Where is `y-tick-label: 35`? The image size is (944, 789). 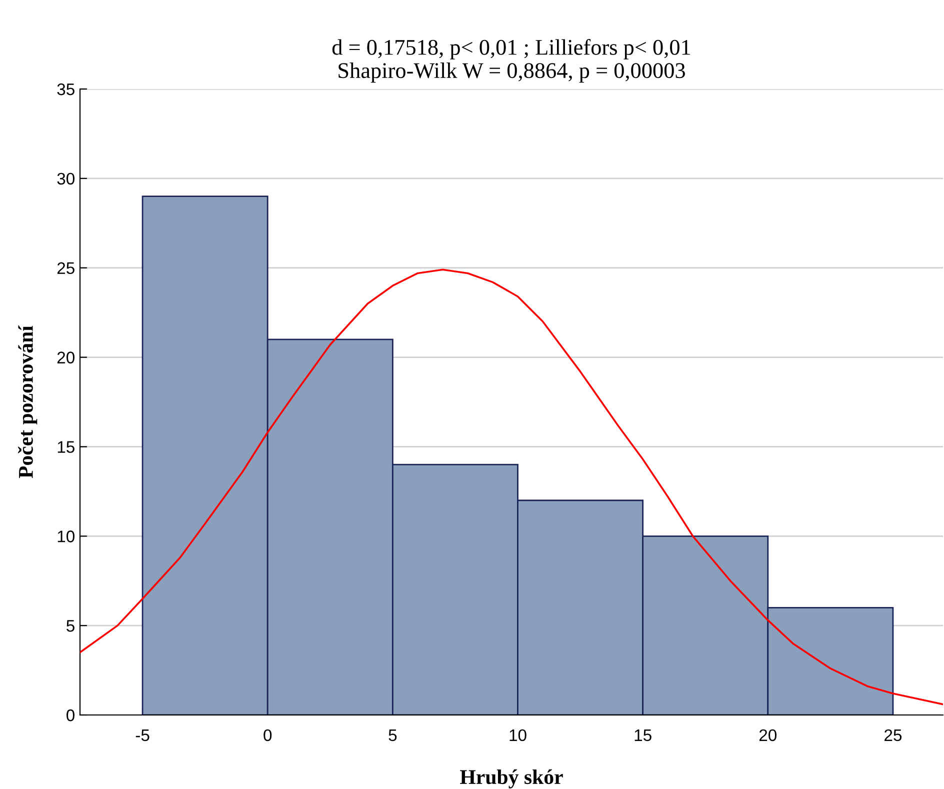 y-tick-label: 35 is located at coordinates (65, 89).